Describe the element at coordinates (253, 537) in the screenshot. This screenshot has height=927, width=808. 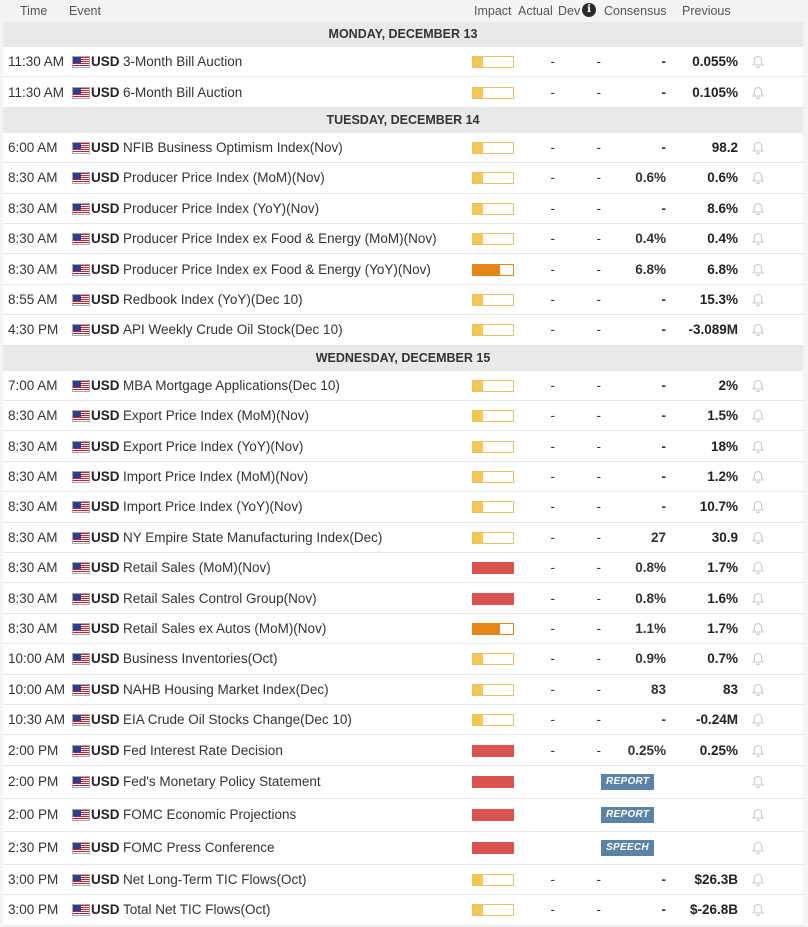
I see `event-name: NY Empire State Manufacturing Index(Dec)` at that location.